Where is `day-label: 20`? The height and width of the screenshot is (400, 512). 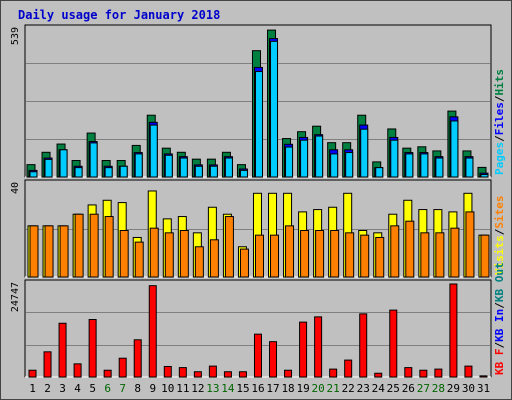 day-label: 20 is located at coordinates (318, 388).